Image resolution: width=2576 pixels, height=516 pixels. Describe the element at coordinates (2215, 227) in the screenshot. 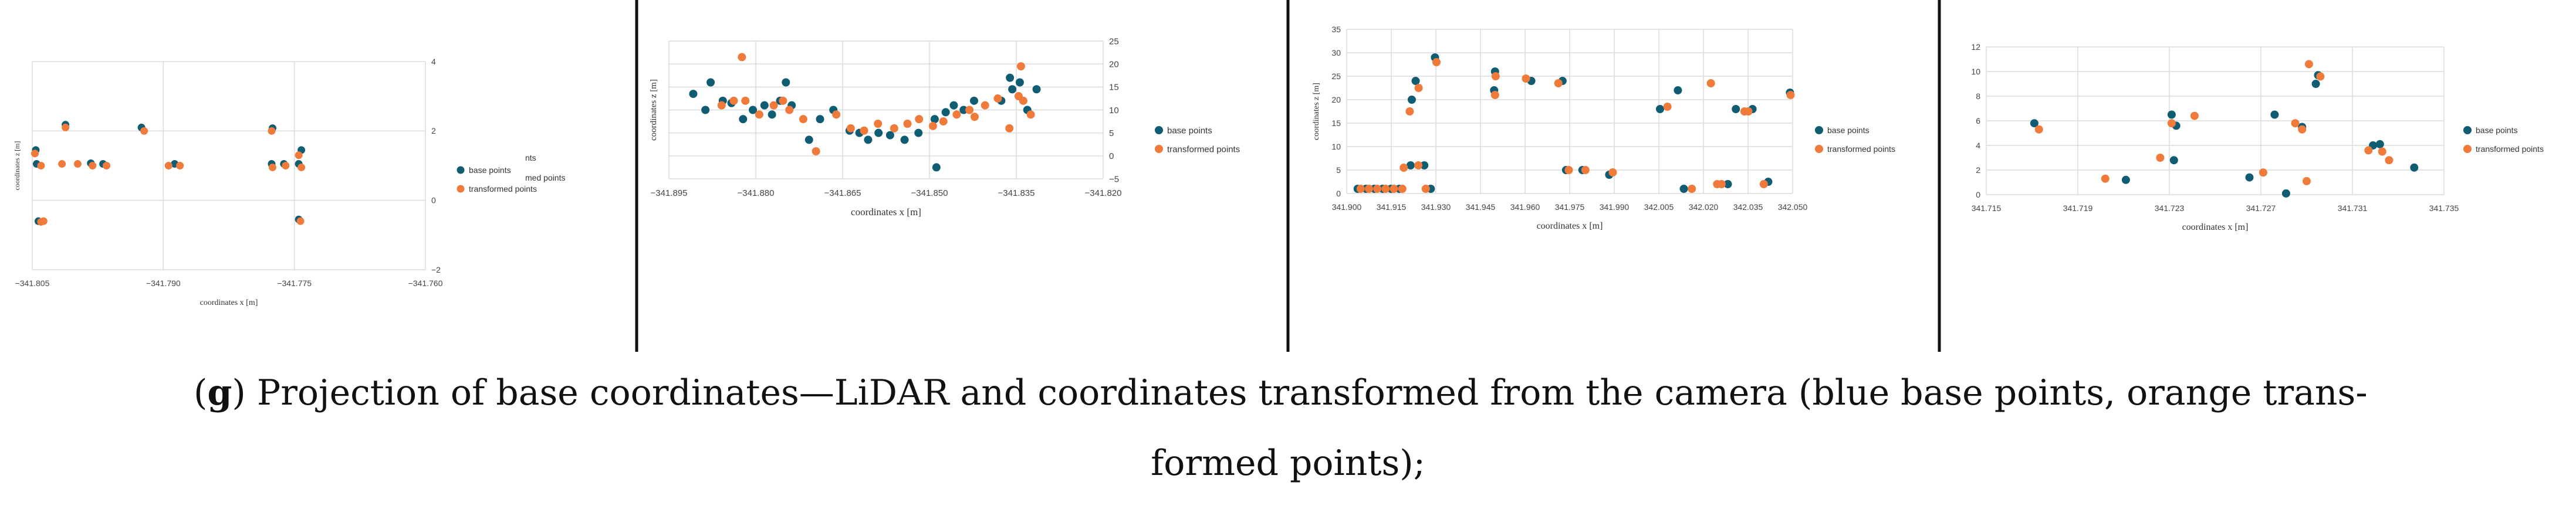

I see `x-axis-label: coordinates x [m]` at that location.